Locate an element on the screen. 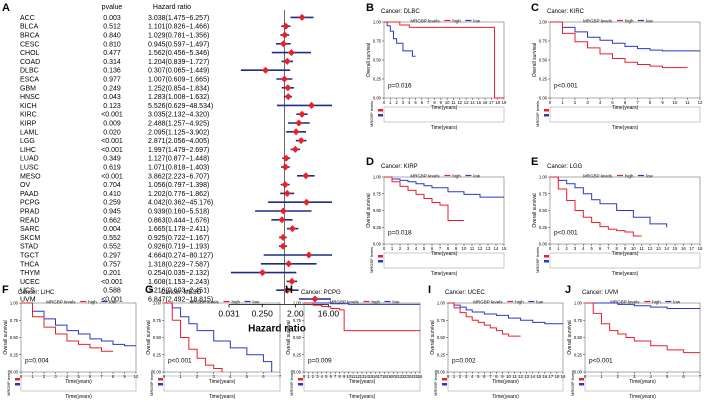  km-x-tick-label: 20 is located at coordinates (393, 376).